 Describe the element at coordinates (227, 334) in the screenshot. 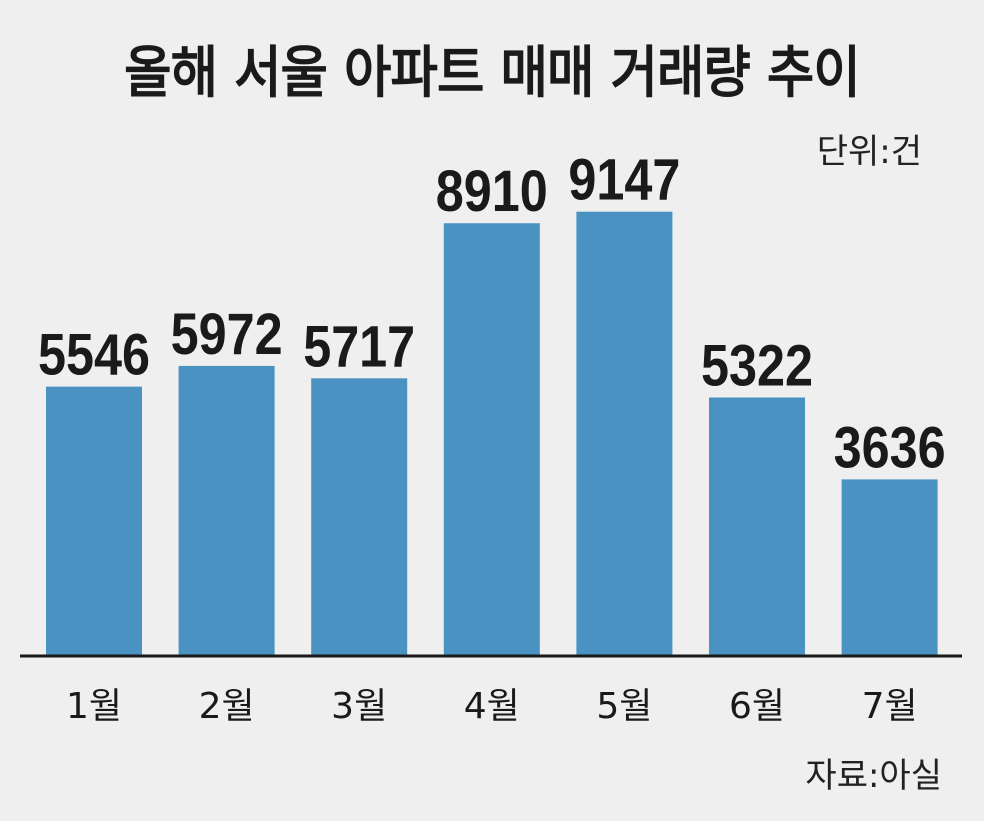

I see `value-label-2: 5972` at that location.